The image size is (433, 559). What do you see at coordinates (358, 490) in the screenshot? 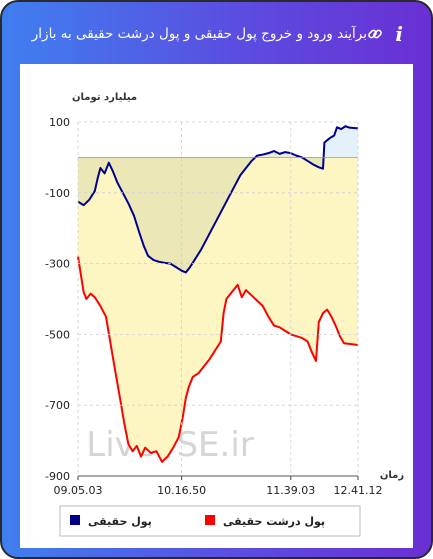
I see `x-tick-label: 12.41.12` at bounding box center [358, 490].